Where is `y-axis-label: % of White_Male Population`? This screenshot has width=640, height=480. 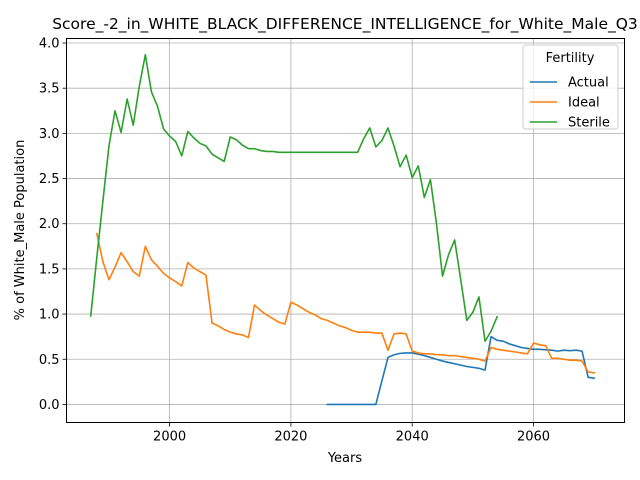
y-axis-label: % of White_Male Population is located at coordinates (20, 230).